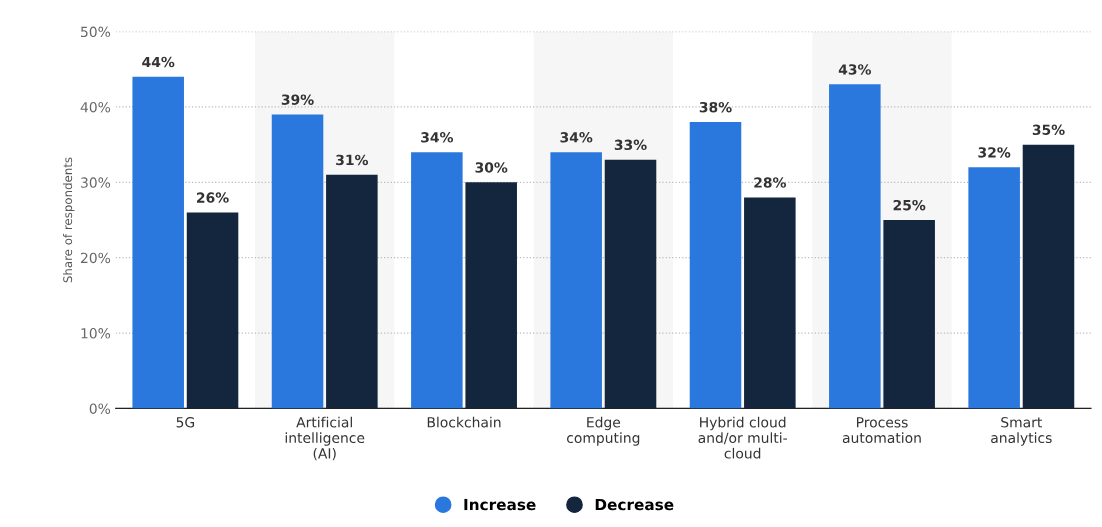  Describe the element at coordinates (96, 182) in the screenshot. I see `y-tick-label: 30%` at that location.